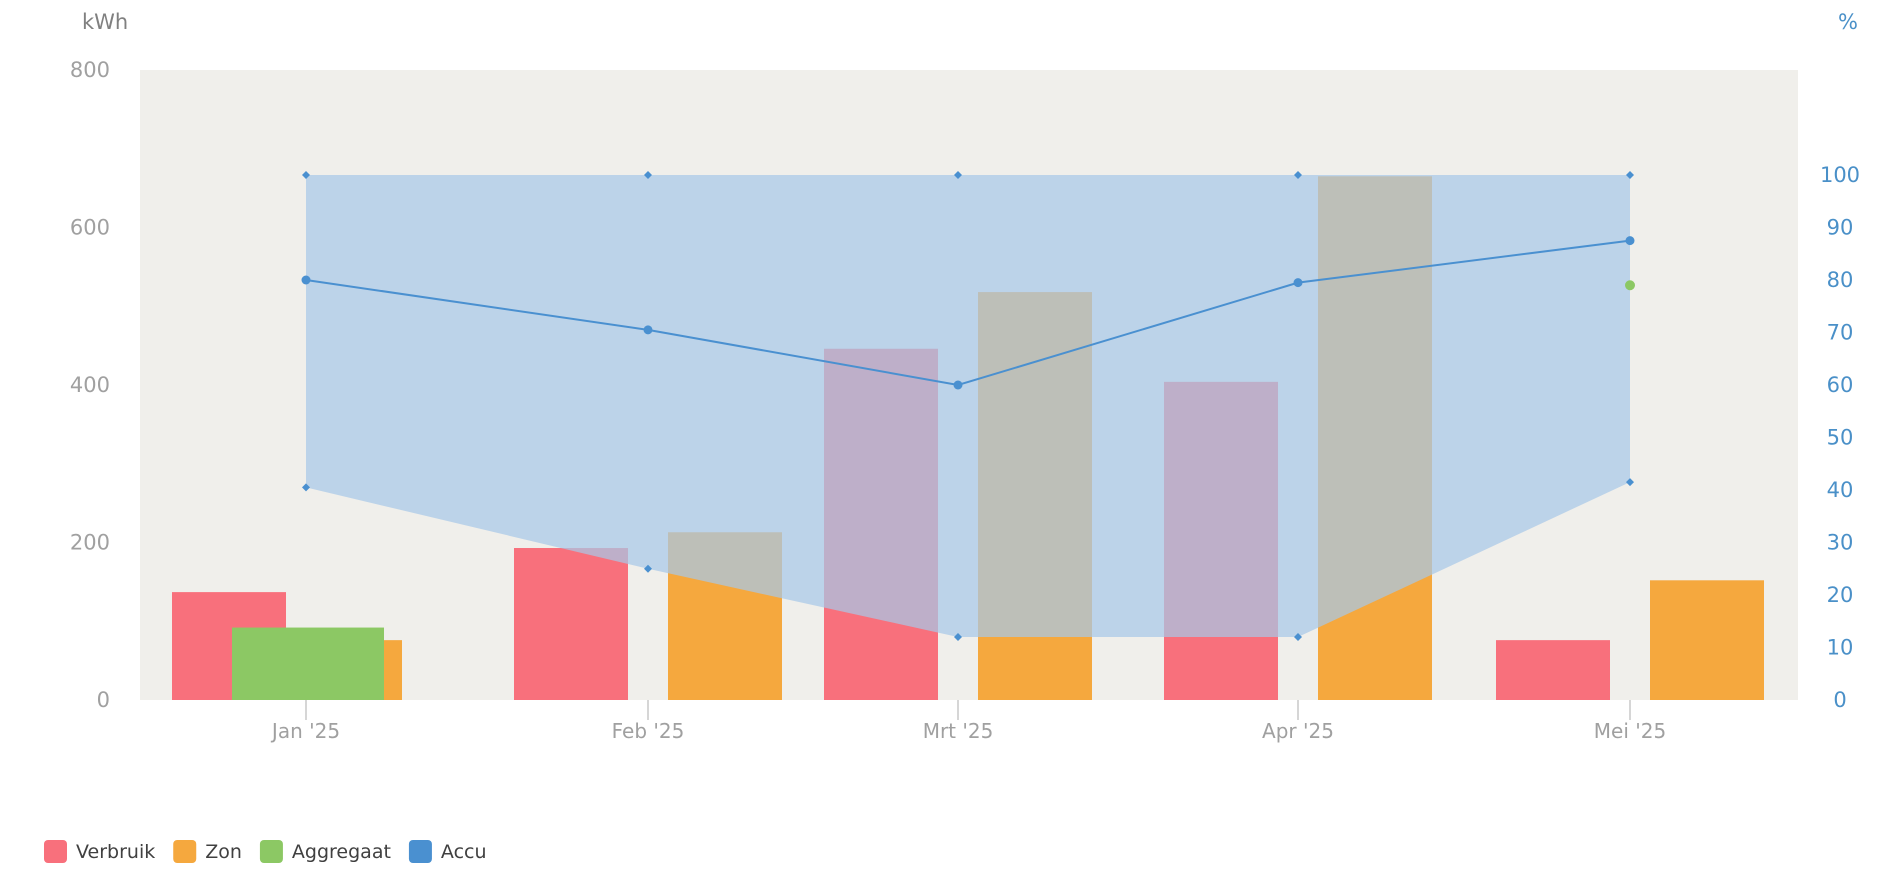  Describe the element at coordinates (1840, 648) in the screenshot. I see `right-tick-label: 10` at that location.